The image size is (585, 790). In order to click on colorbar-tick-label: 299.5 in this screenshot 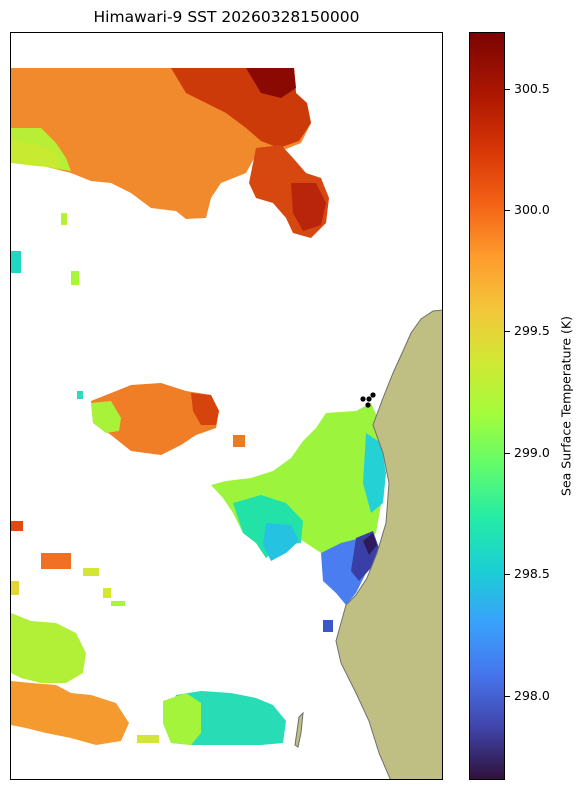, I will do `click(532, 330)`.